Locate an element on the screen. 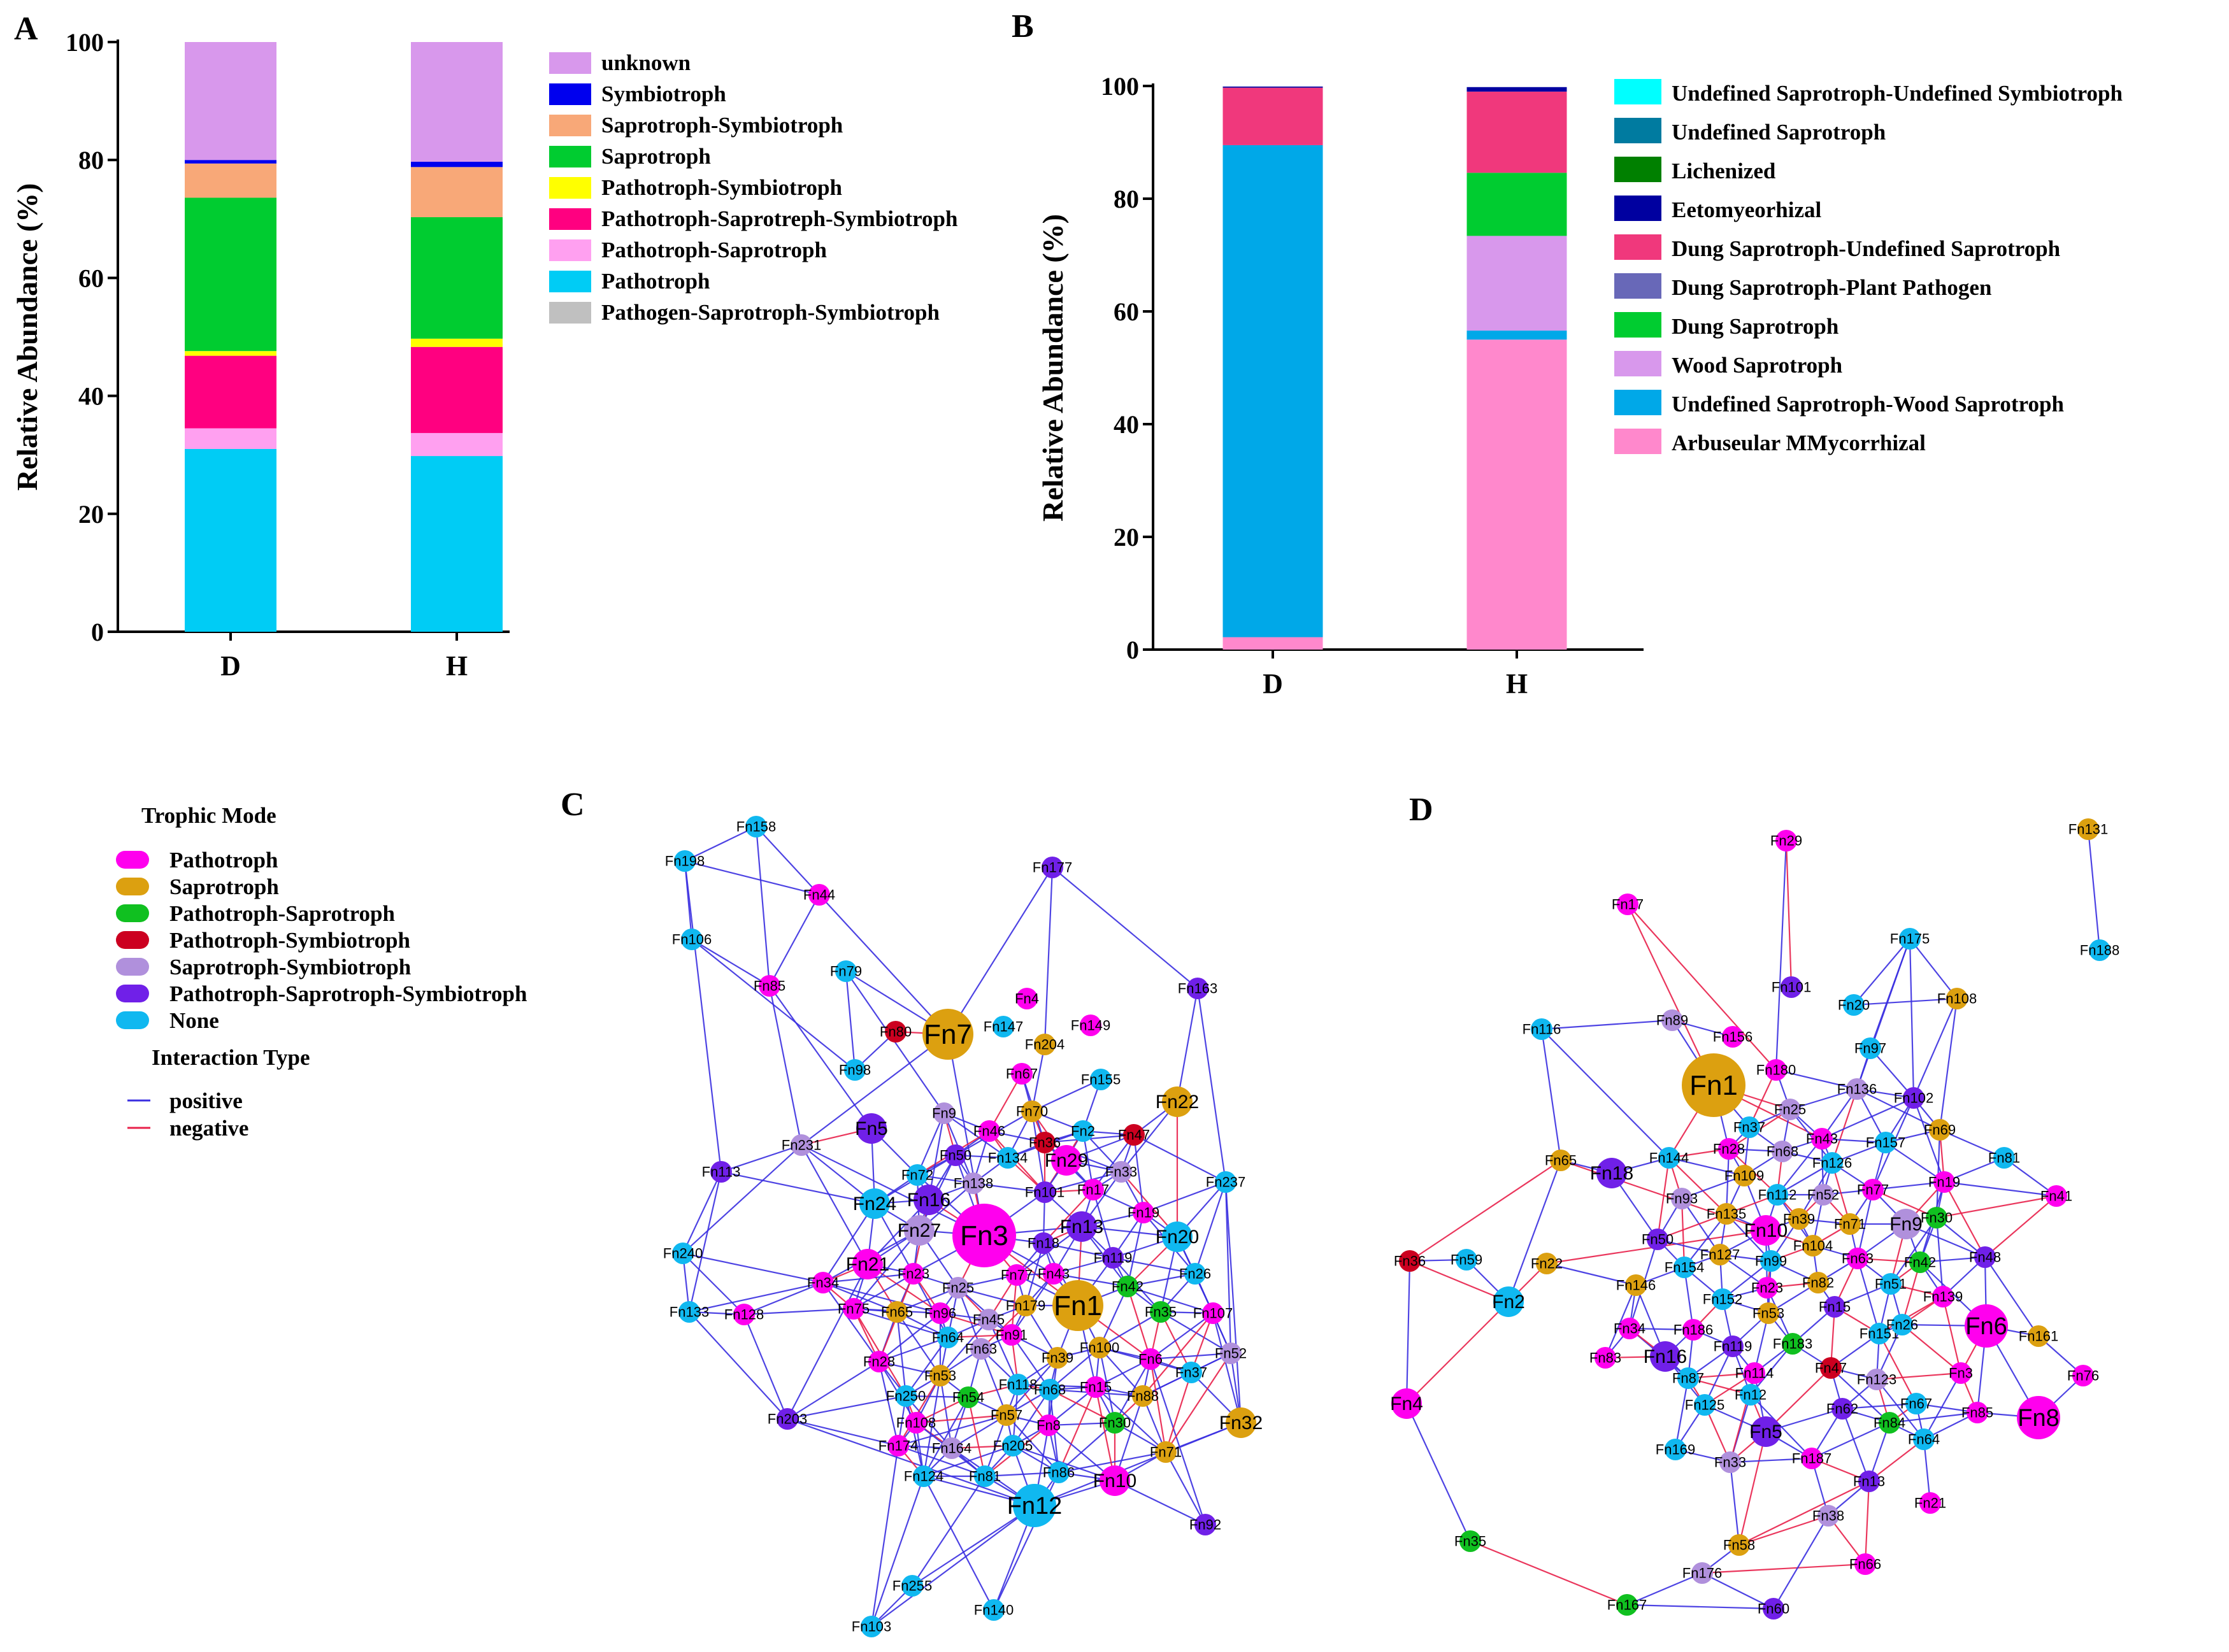  node-label-fn89: Fn89 is located at coordinates (1672, 1020).